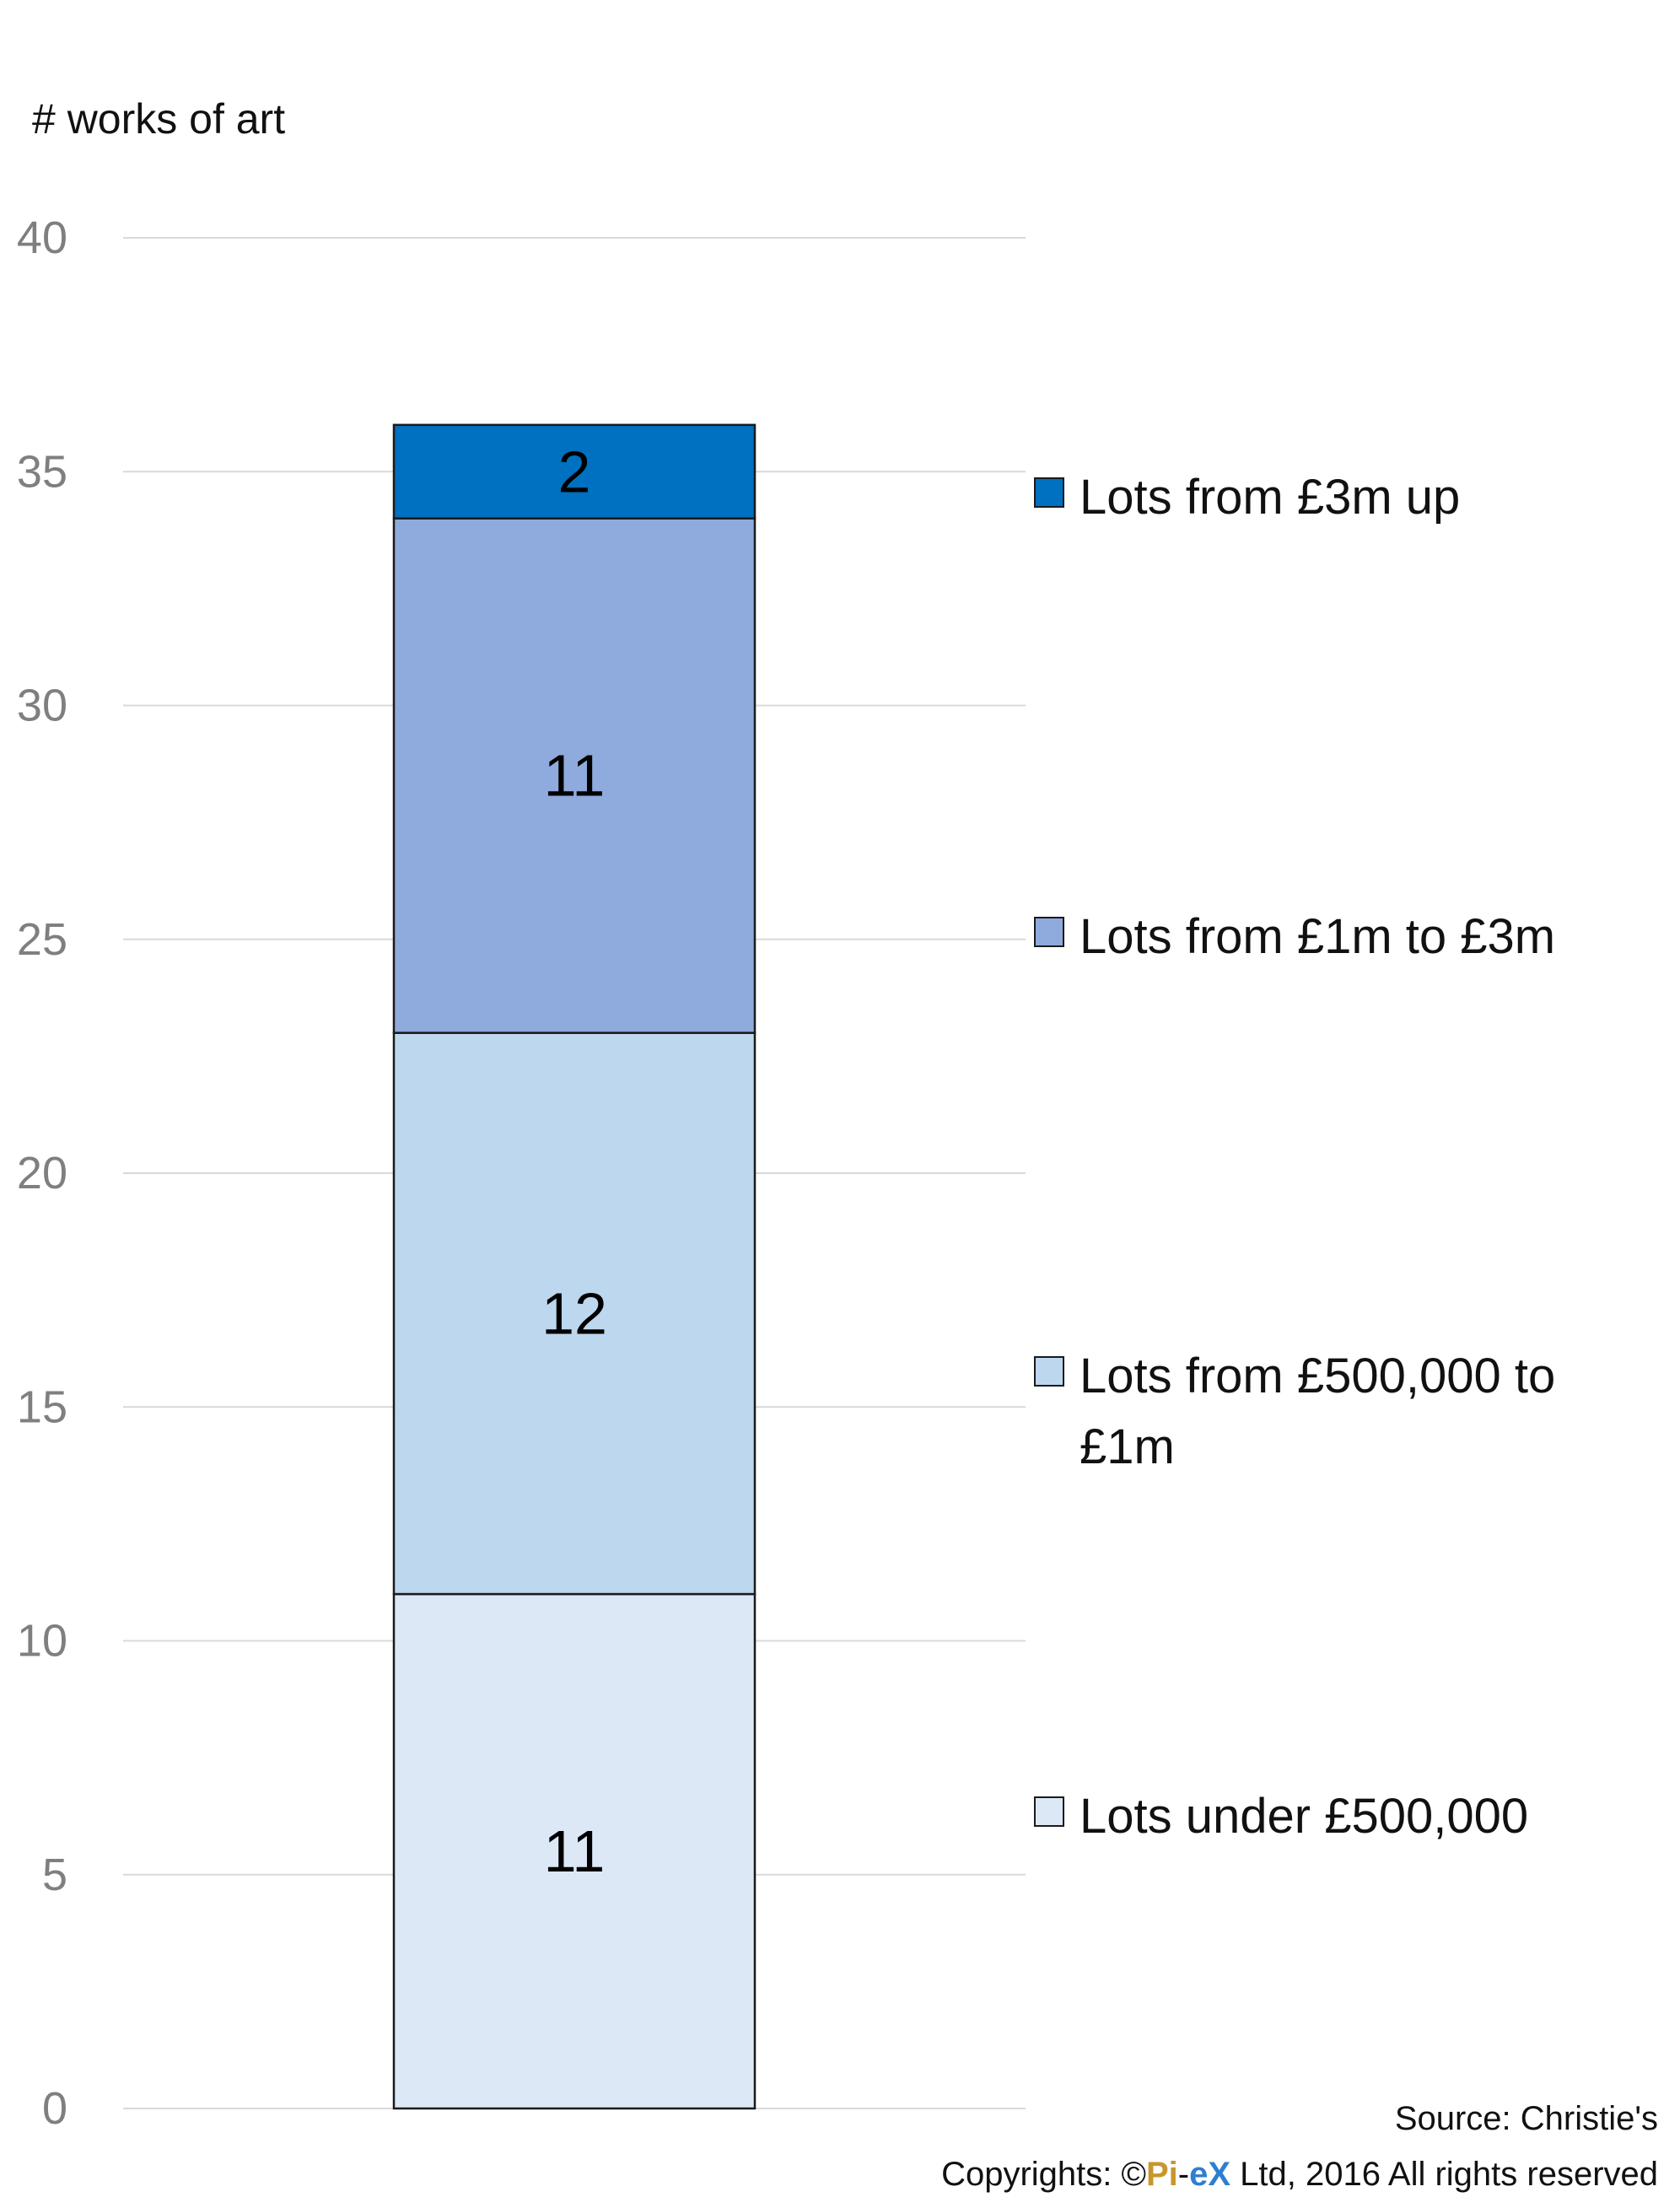  I want to click on y-tick-label: 5, so click(54, 1875).